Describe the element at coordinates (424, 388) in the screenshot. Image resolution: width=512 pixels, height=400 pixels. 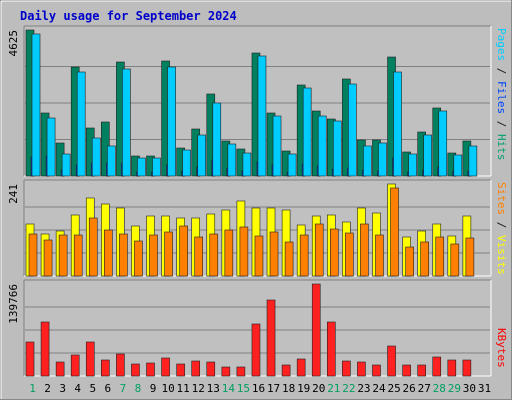
I see `x-tick-label-27: 27` at that location.